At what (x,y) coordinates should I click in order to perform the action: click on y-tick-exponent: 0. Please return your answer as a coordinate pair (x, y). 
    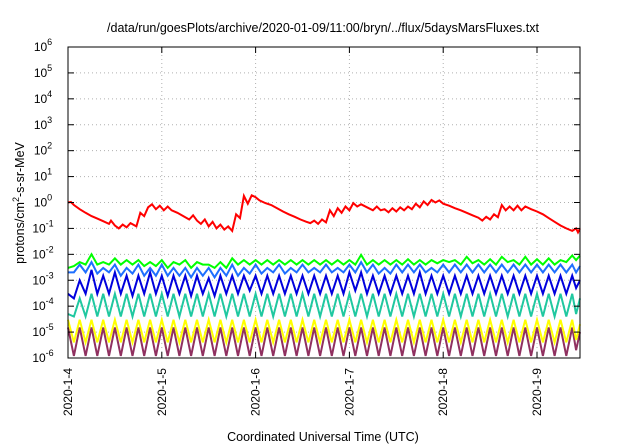
    Looking at the image, I should click on (49, 198).